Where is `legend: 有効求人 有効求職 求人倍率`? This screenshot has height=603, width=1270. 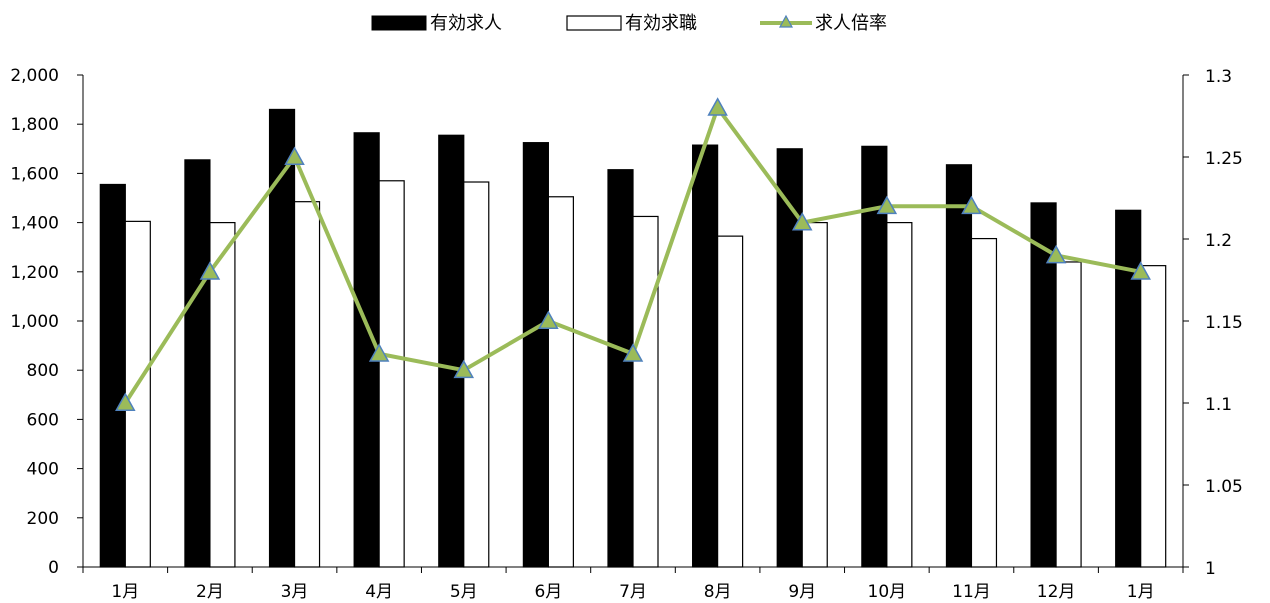
legend: 有効求人 有効求職 求人倍率 is located at coordinates (629, 23).